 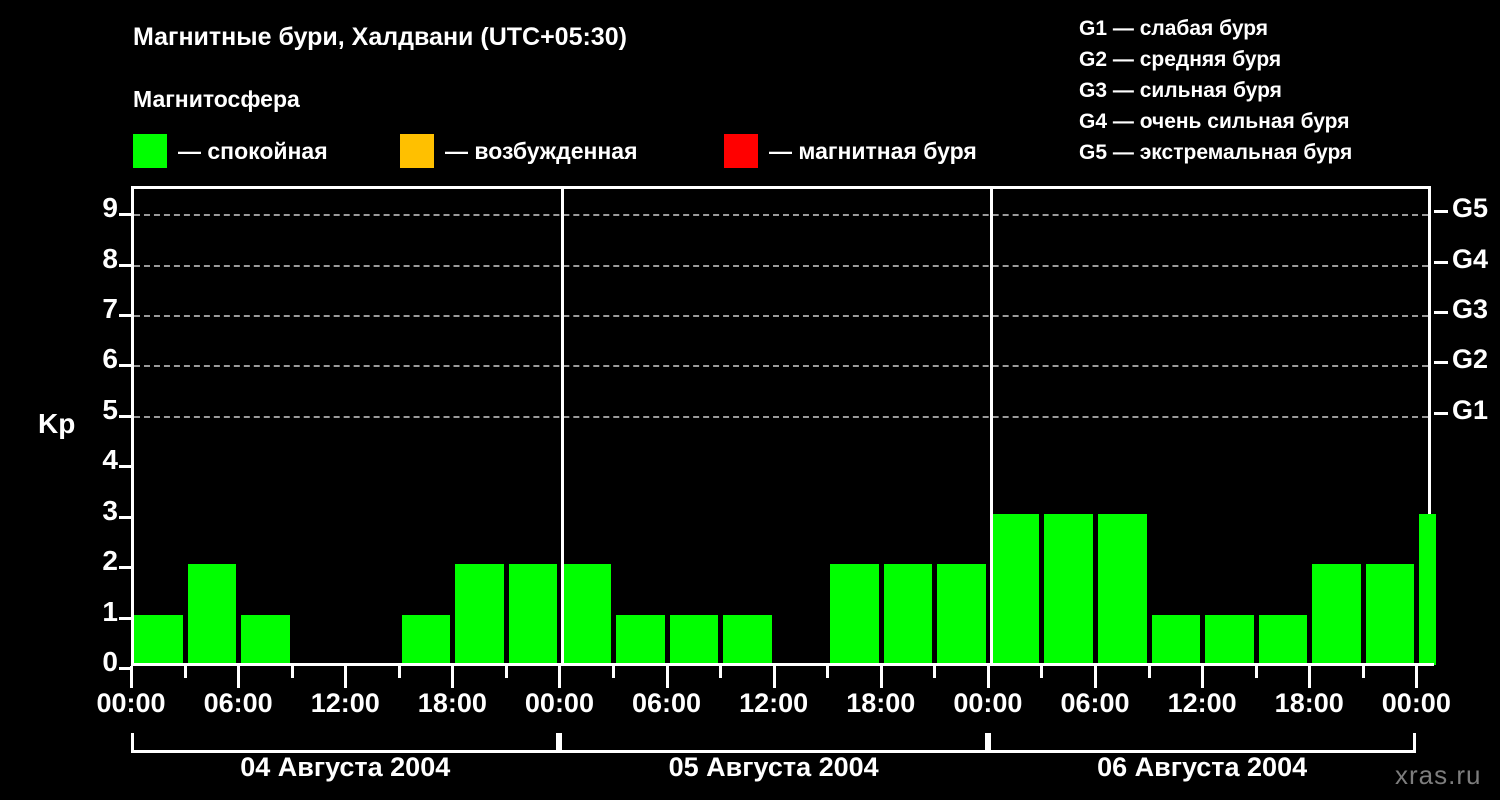 What do you see at coordinates (1096, 121) in the screenshot?
I see `storm-scale-code: G4` at bounding box center [1096, 121].